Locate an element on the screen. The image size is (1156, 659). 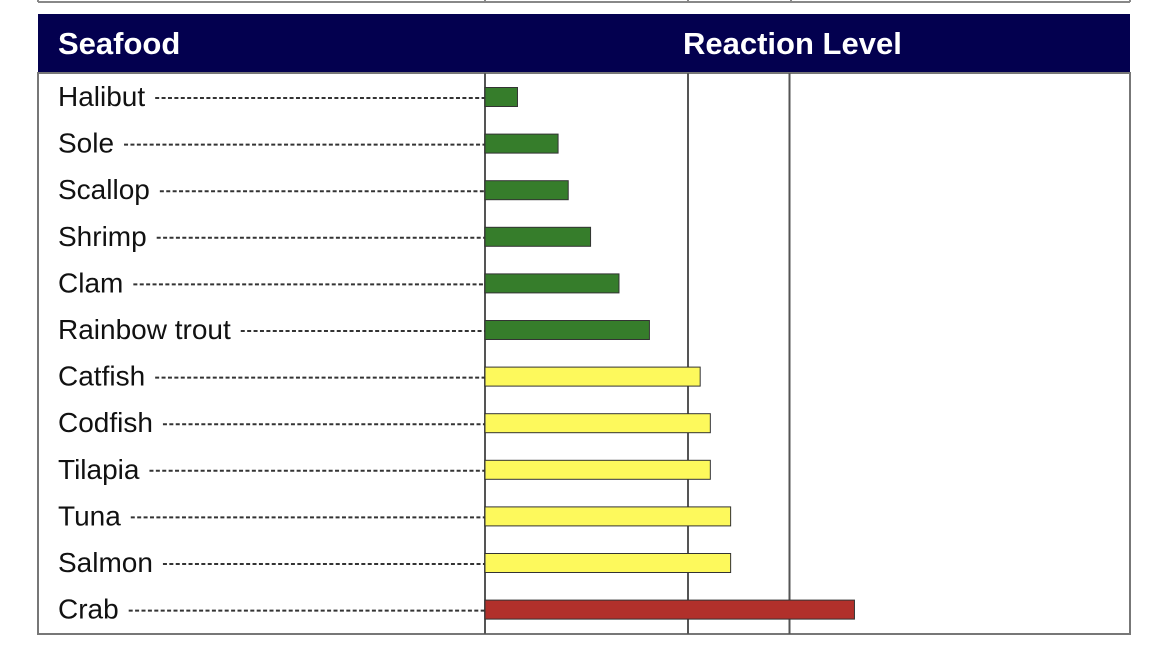
category-label: Halibut is located at coordinates (101, 96).